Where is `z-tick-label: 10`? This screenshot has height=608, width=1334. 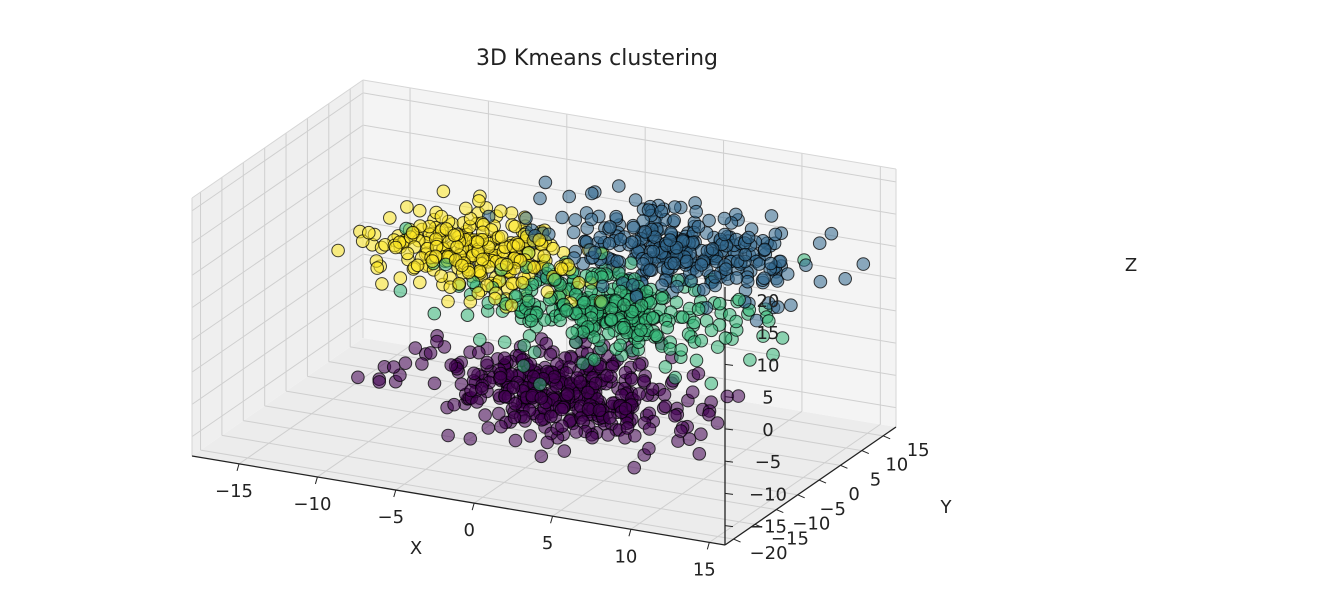
z-tick-label: 10 is located at coordinates (768, 365).